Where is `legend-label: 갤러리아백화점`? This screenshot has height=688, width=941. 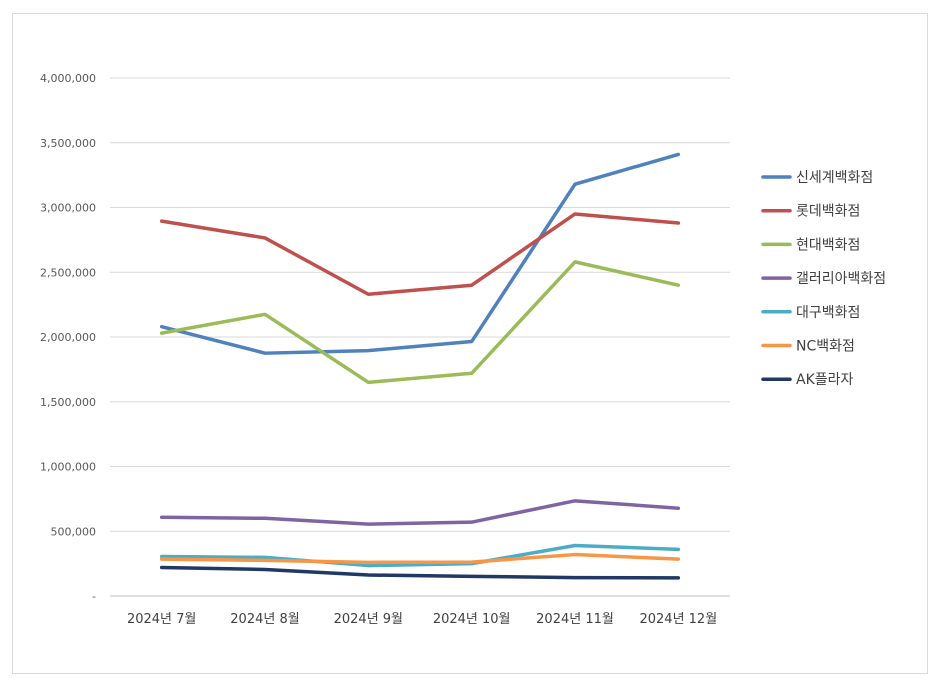 legend-label: 갤러리아백화점 is located at coordinates (841, 279).